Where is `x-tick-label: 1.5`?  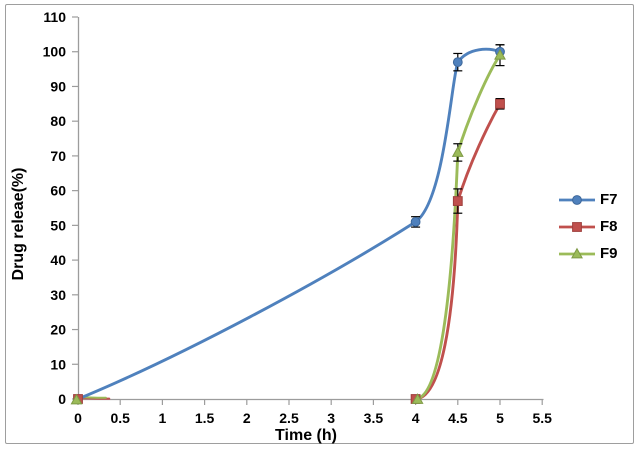 x-tick-label: 1.5 is located at coordinates (205, 418).